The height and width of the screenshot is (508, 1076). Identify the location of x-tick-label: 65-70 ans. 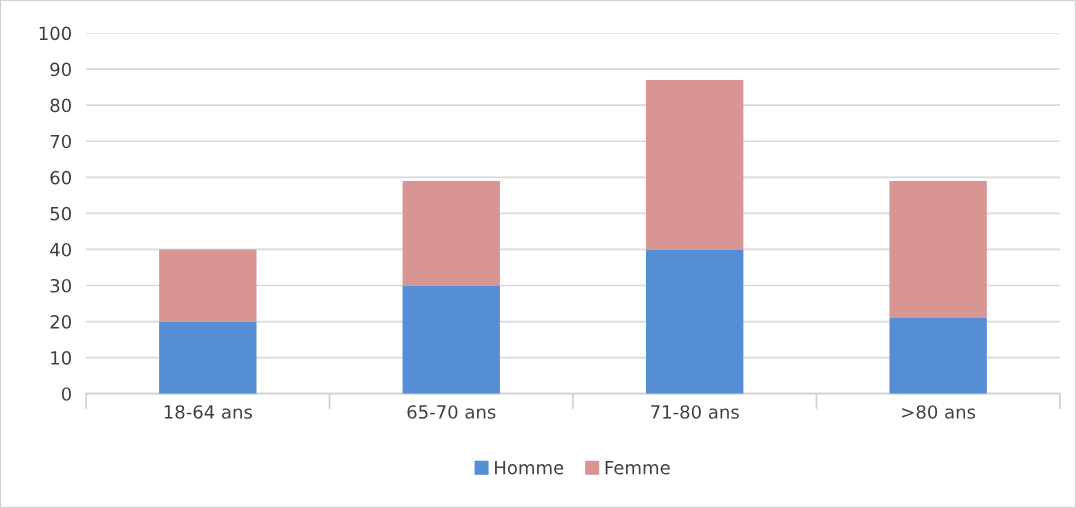
(451, 412).